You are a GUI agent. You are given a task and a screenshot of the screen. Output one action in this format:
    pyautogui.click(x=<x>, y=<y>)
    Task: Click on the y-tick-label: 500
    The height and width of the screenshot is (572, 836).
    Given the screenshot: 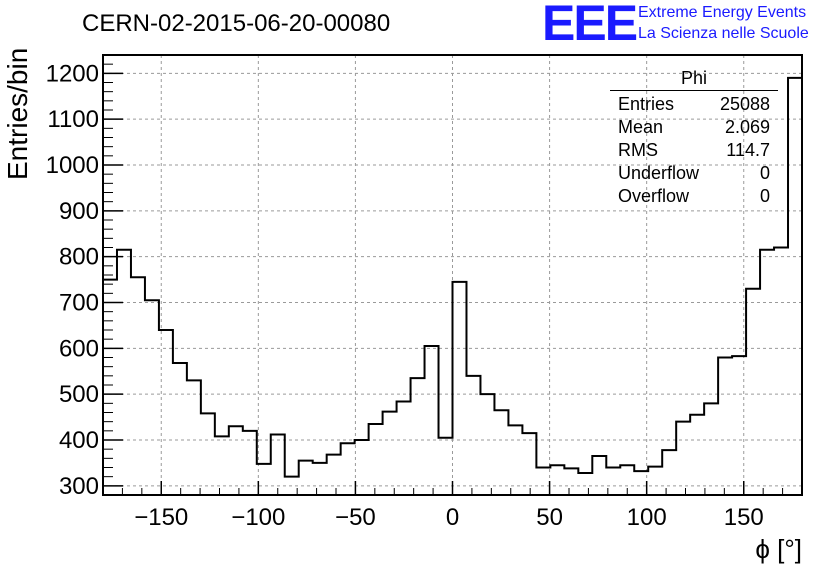 What is the action you would take?
    pyautogui.click(x=79, y=394)
    